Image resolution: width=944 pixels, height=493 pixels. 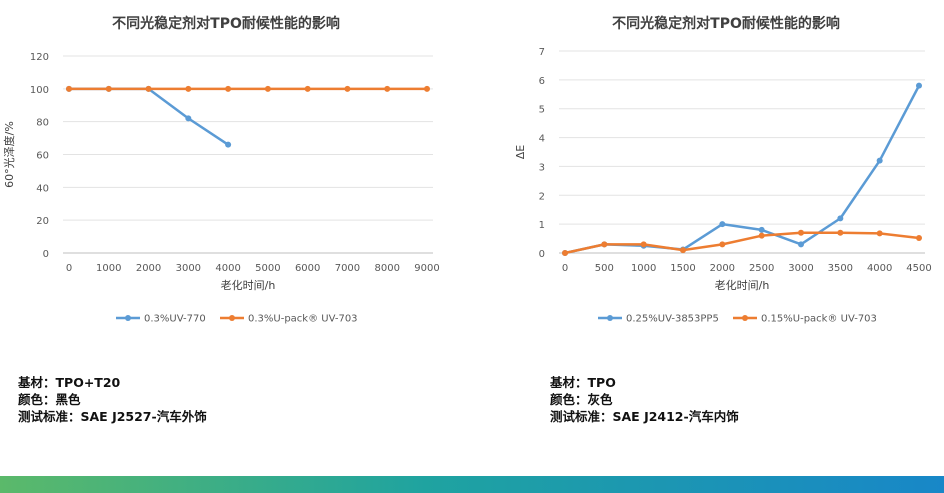 What do you see at coordinates (149, 116) in the screenshot?
I see `chart1-series-line` at bounding box center [149, 116].